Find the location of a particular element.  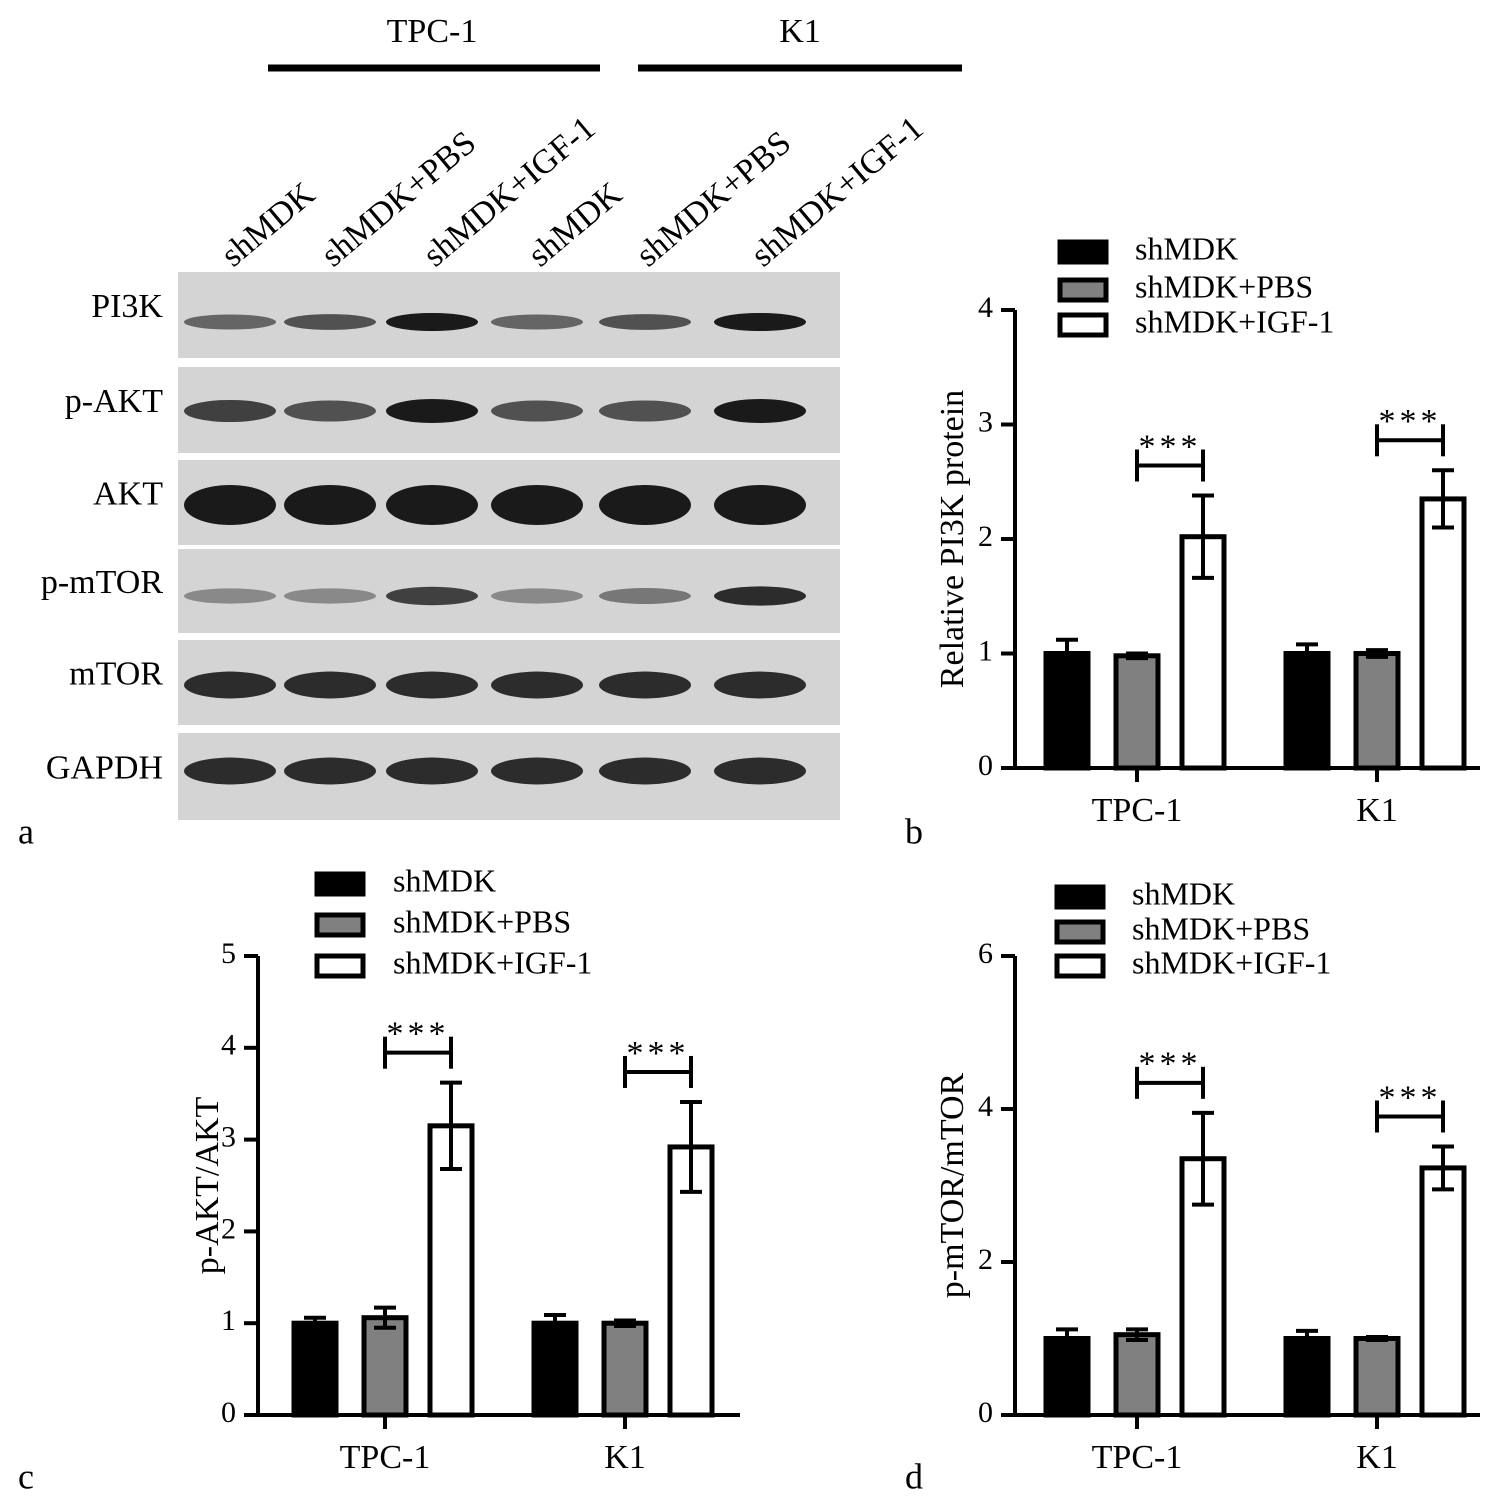

y-axis-label: Relative PI3K protein is located at coordinates (952, 539).